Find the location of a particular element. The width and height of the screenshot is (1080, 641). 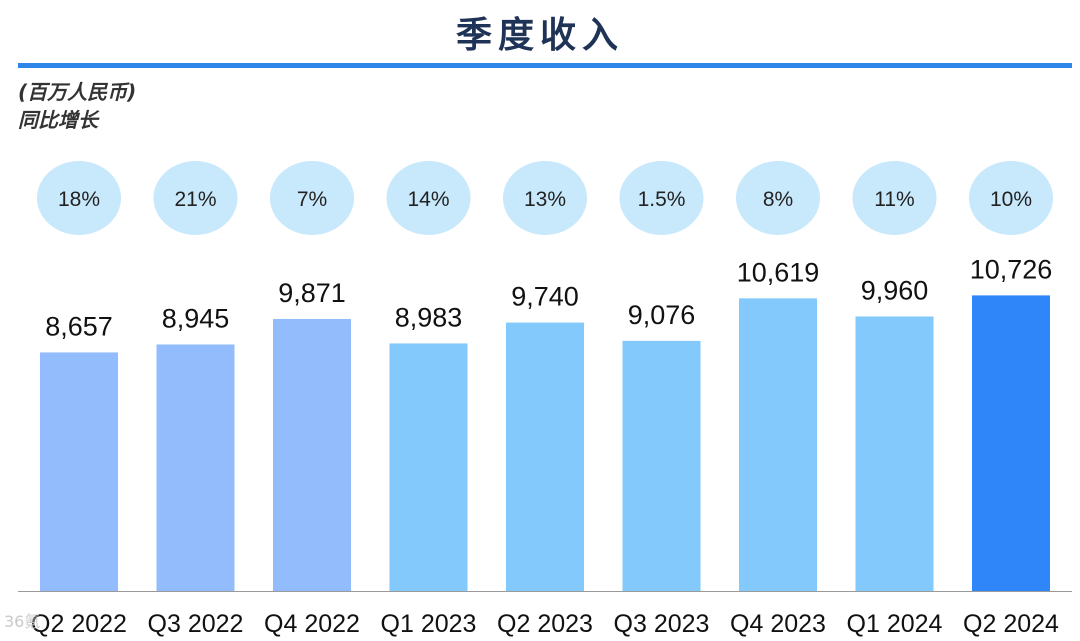

growth-label: 14% is located at coordinates (428, 199).